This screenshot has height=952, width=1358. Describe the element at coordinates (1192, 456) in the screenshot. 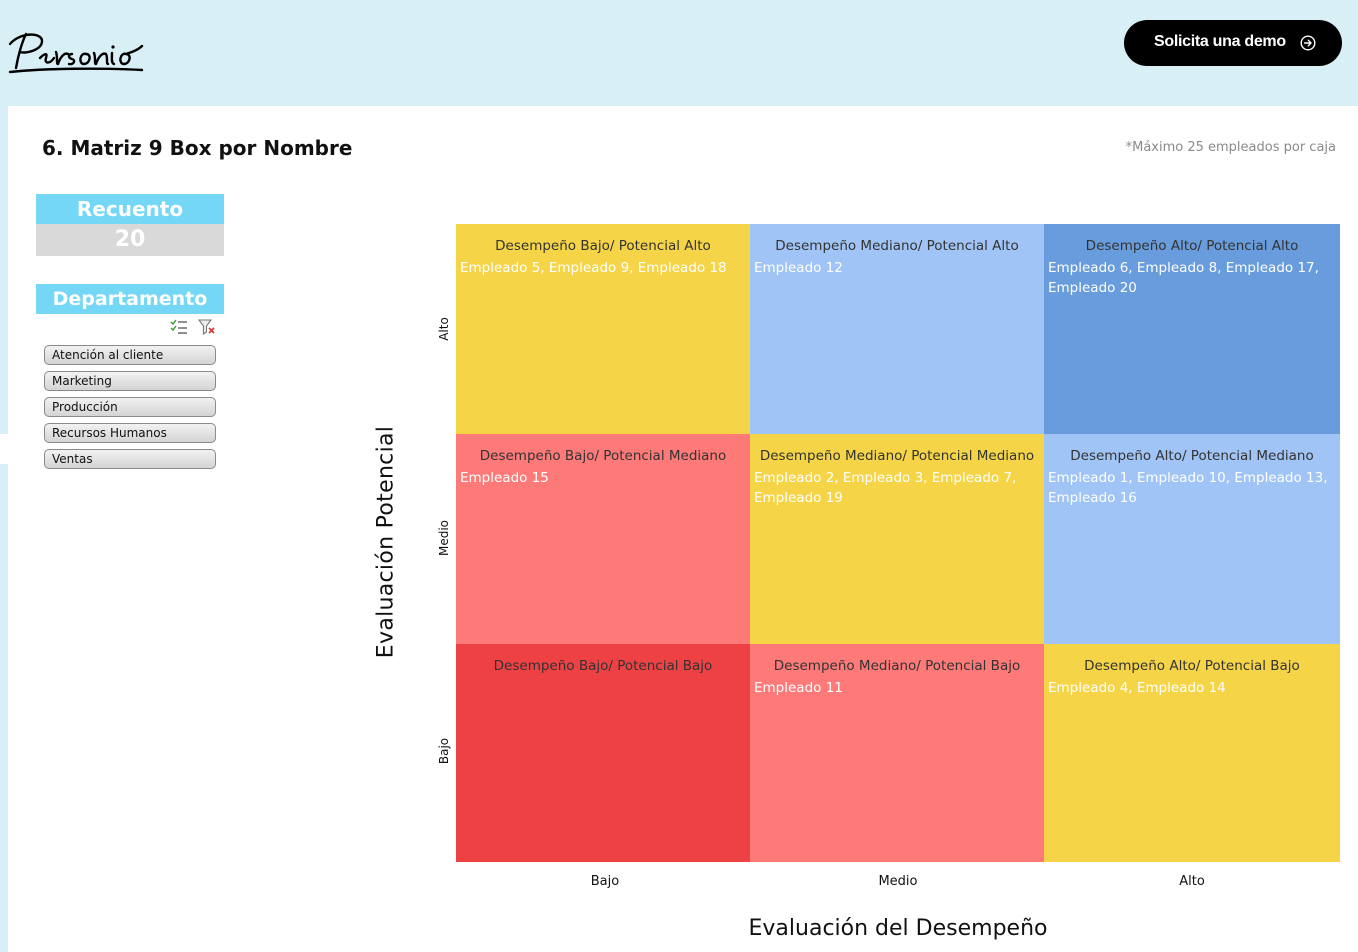

I see `box-title: Desempeño Alto/ Potencial Mediano` at that location.